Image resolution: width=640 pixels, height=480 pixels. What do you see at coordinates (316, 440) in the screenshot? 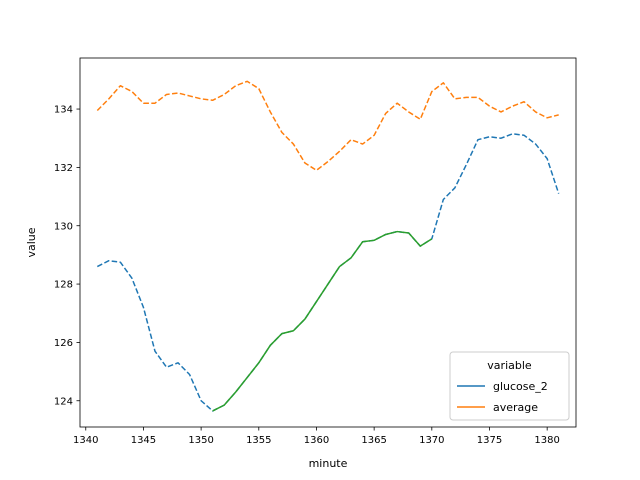
I see `x-tick-label: 1360` at bounding box center [316, 440].